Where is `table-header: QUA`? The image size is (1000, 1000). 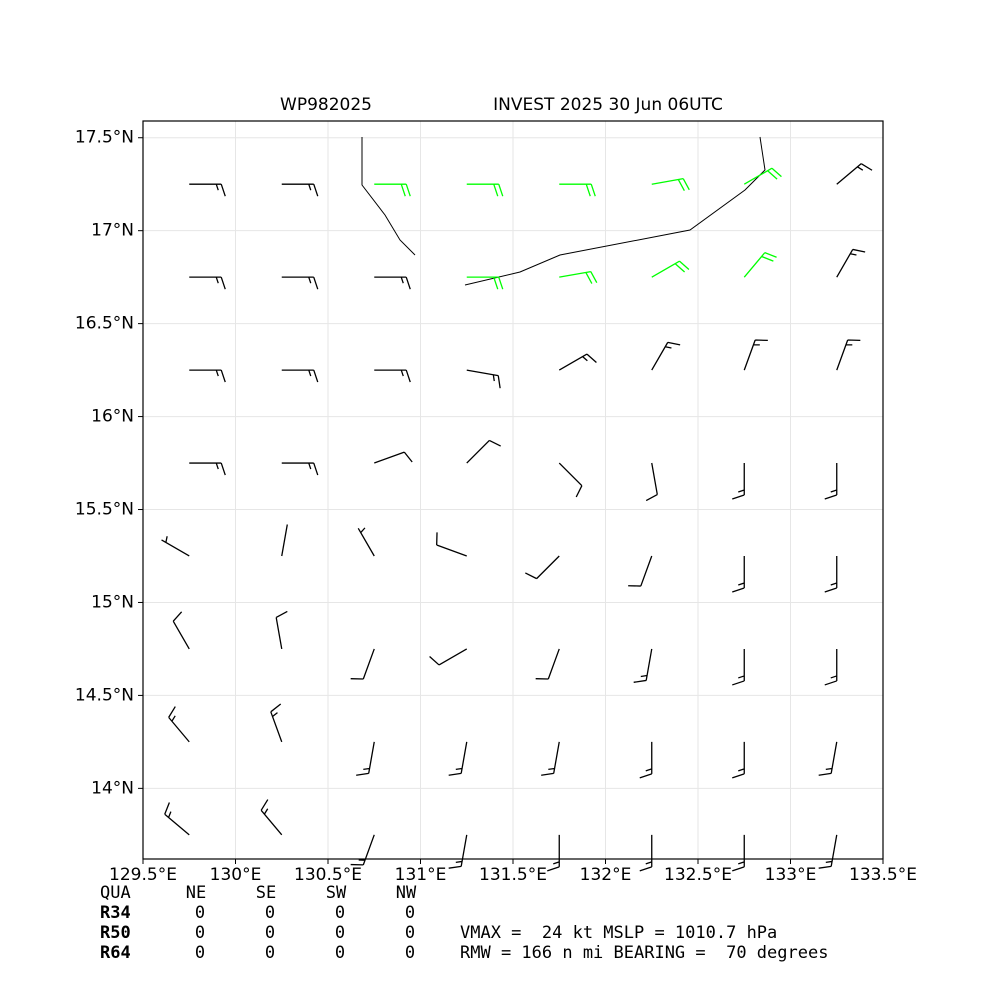
table-header: QUA is located at coordinates (115, 893).